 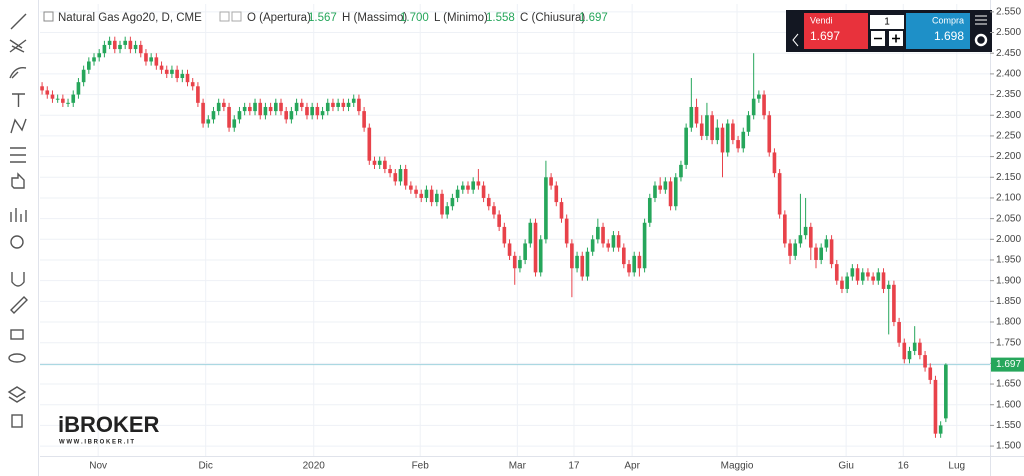 I want to click on symbol: Natural Gas Ago20, D, CME, so click(x=130, y=18).